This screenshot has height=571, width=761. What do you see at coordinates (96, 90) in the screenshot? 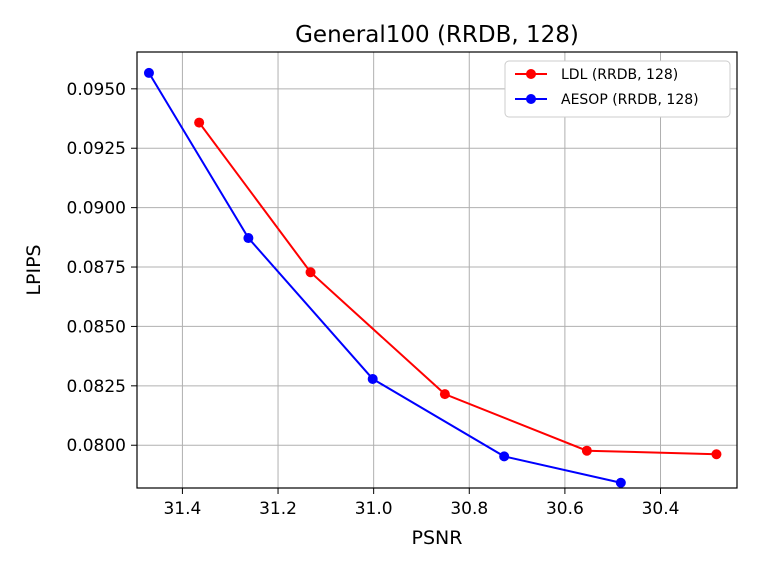
I see `y-tick-label: 0.0950` at bounding box center [96, 90].